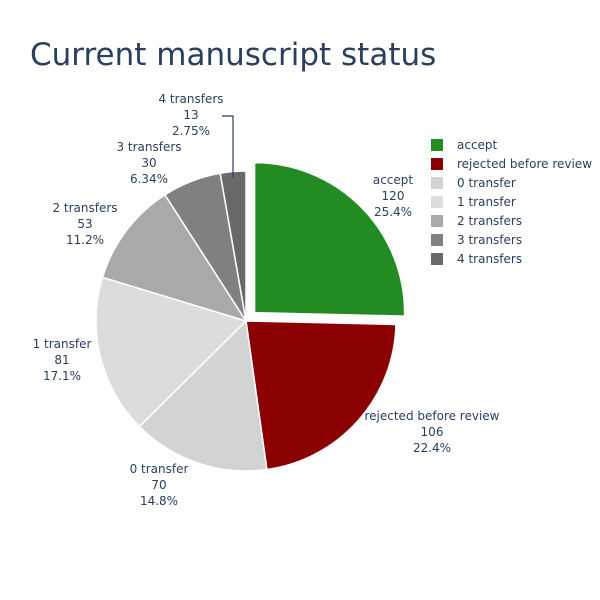  Describe the element at coordinates (329, 239) in the screenshot. I see `slice-accept` at that location.